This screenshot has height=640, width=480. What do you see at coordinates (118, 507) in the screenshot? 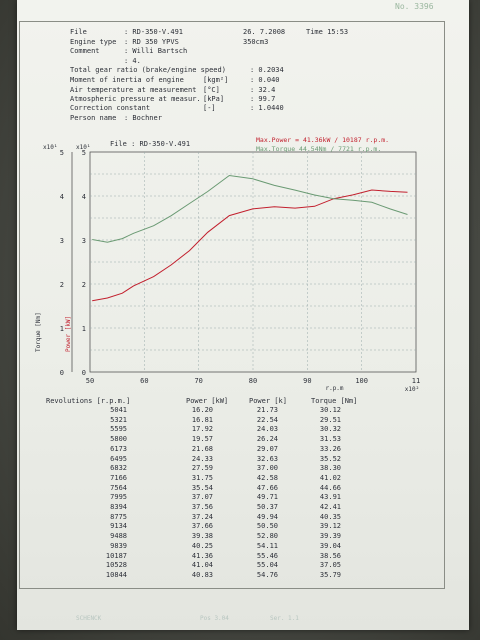
I see `table-cell: 8394` at bounding box center [118, 507].